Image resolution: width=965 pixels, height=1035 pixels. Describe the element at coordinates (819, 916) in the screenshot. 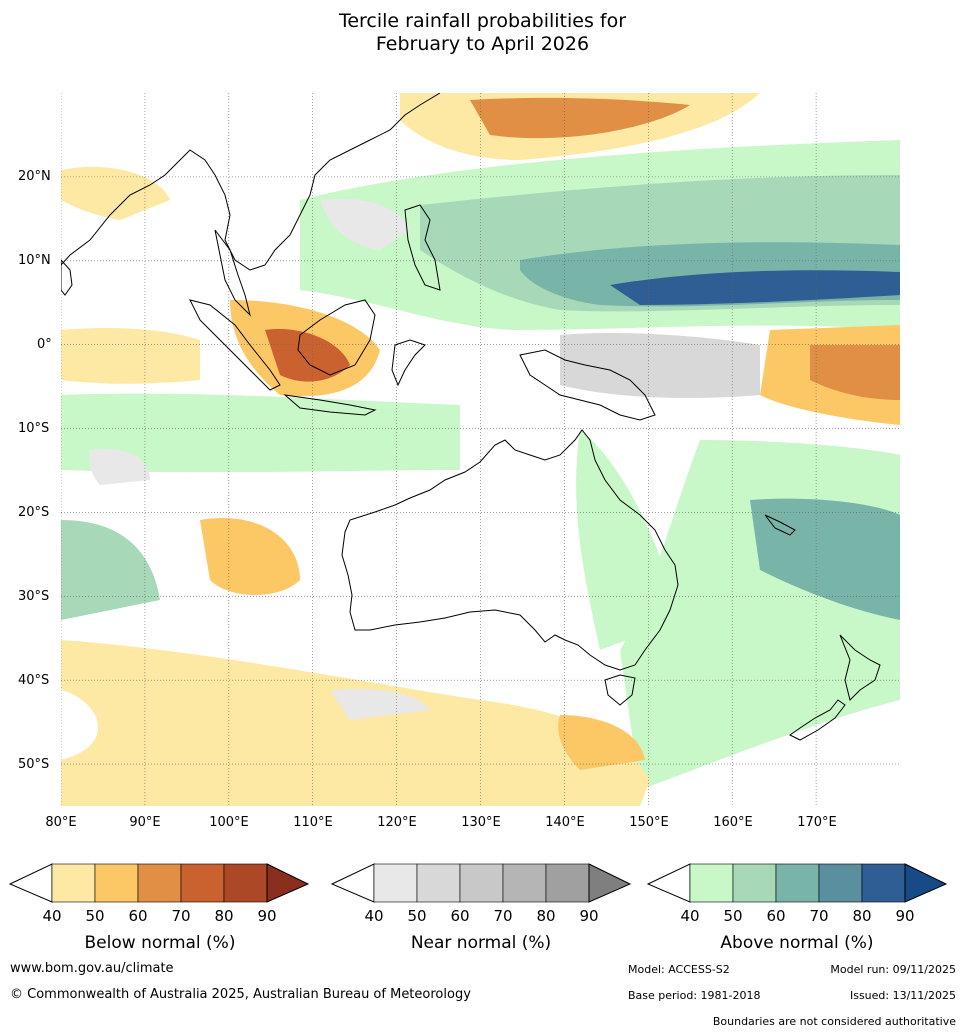

I see `above-tick-70: 70` at that location.